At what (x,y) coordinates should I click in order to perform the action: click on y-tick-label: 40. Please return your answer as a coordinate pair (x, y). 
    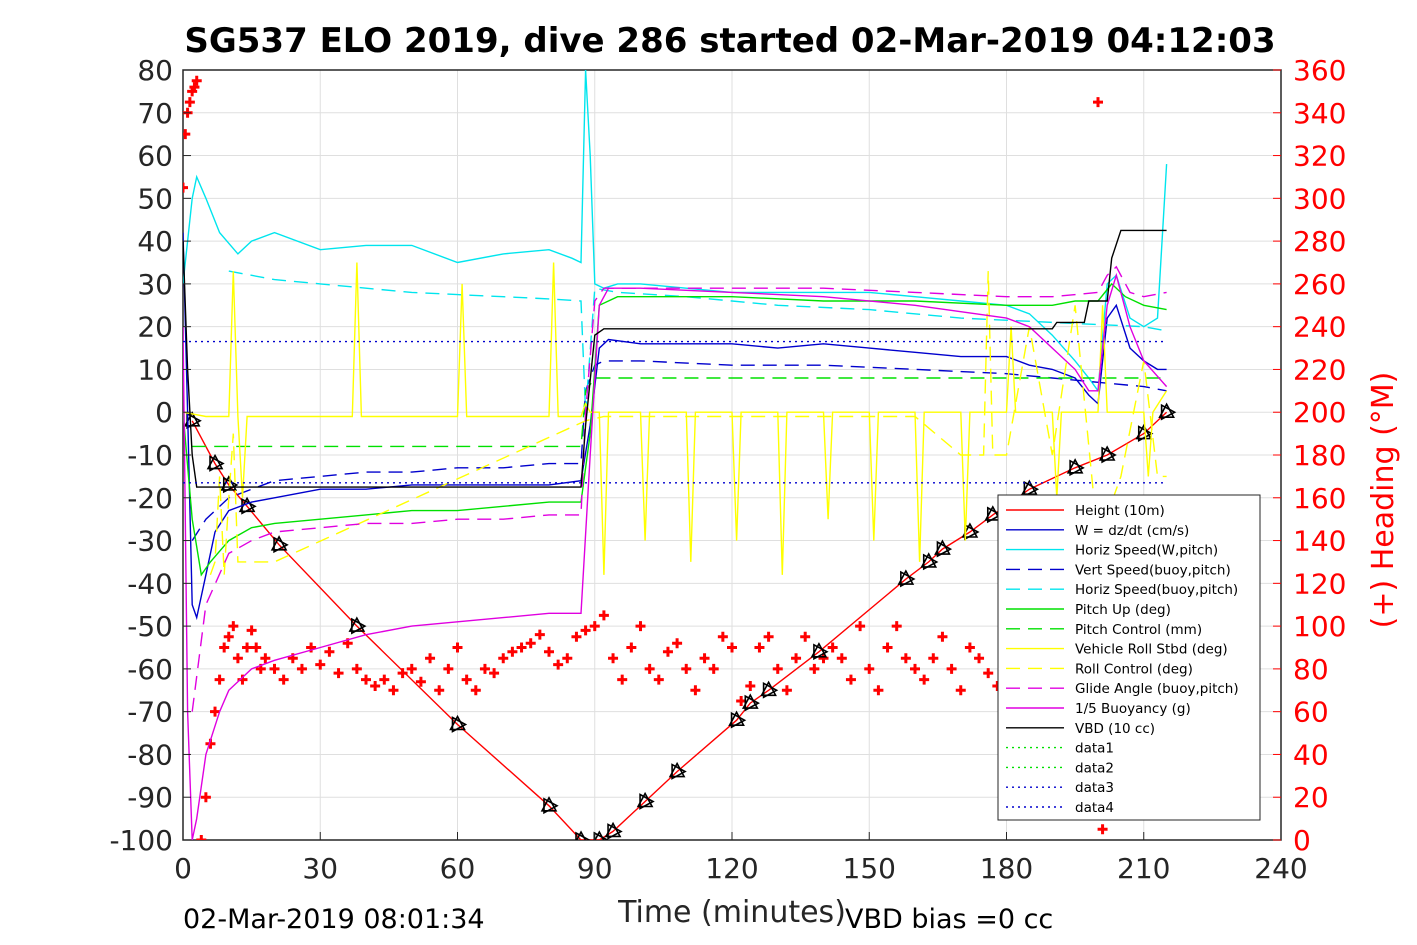
    Looking at the image, I should click on (155, 241).